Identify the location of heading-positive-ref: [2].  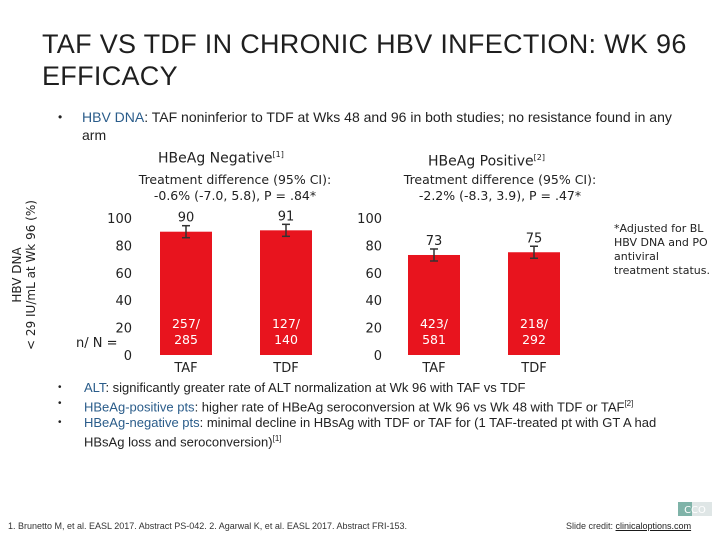
(539, 157).